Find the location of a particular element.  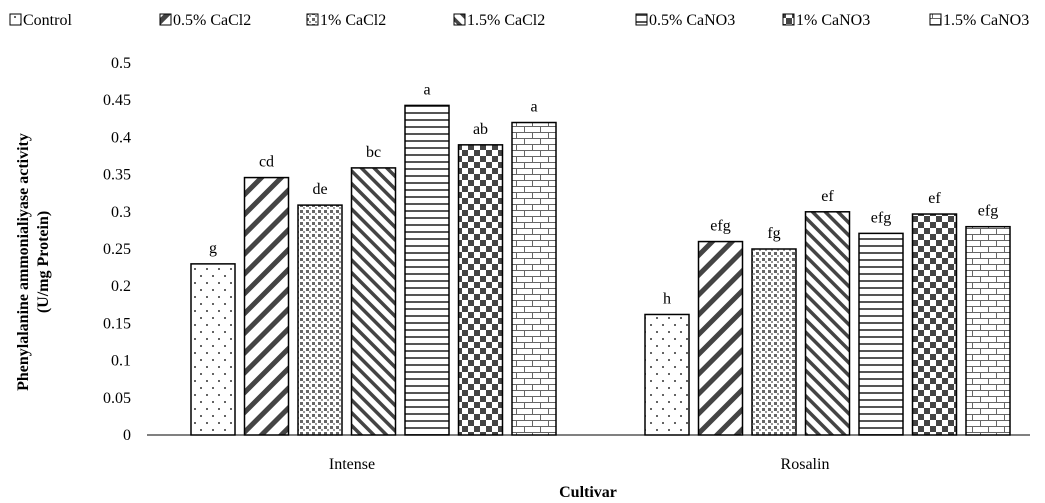

y-tick-label: 0.4 is located at coordinates (121, 137).